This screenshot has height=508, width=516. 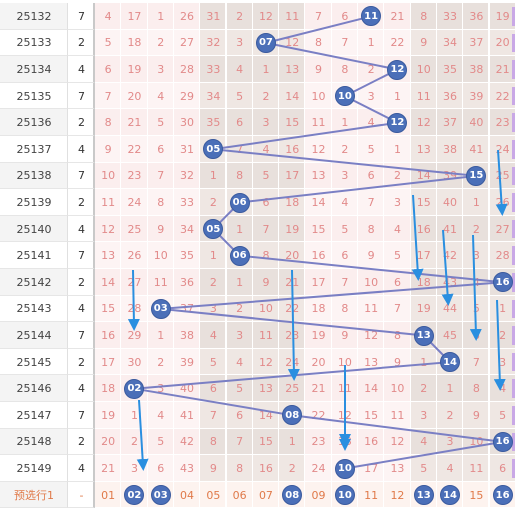 What do you see at coordinates (34, 415) in the screenshot?
I see `period-label: 25147` at bounding box center [34, 415].